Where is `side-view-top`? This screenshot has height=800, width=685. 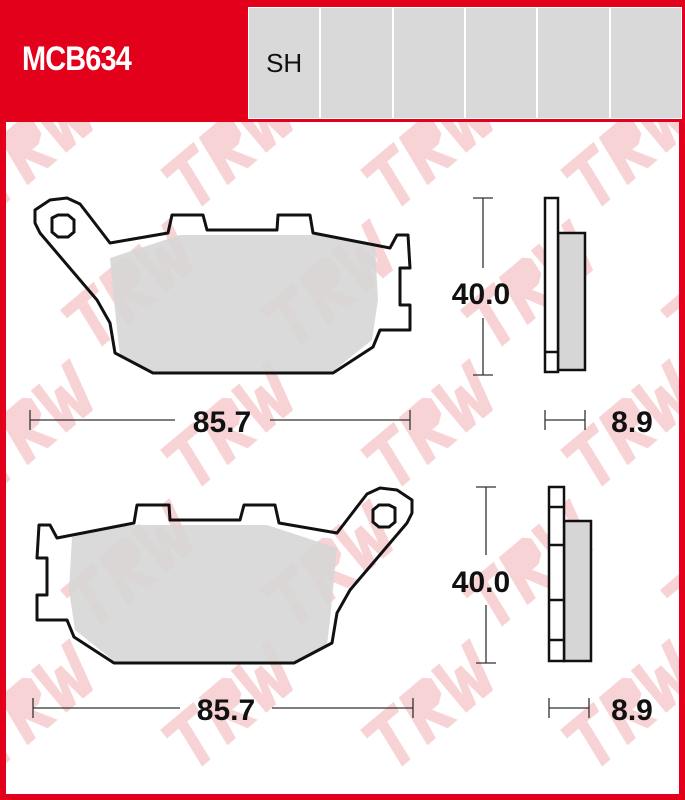
side-view-top is located at coordinates (565, 285).